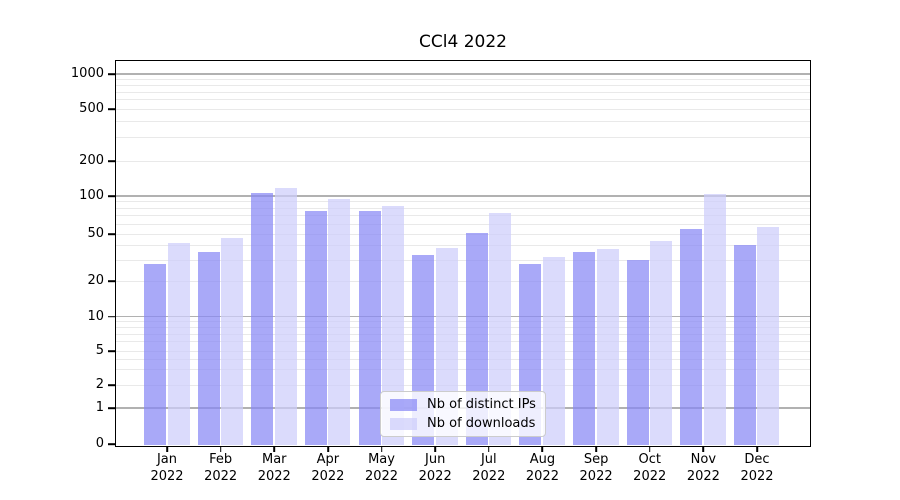  I want to click on bar-downloads-sep, so click(607, 347).